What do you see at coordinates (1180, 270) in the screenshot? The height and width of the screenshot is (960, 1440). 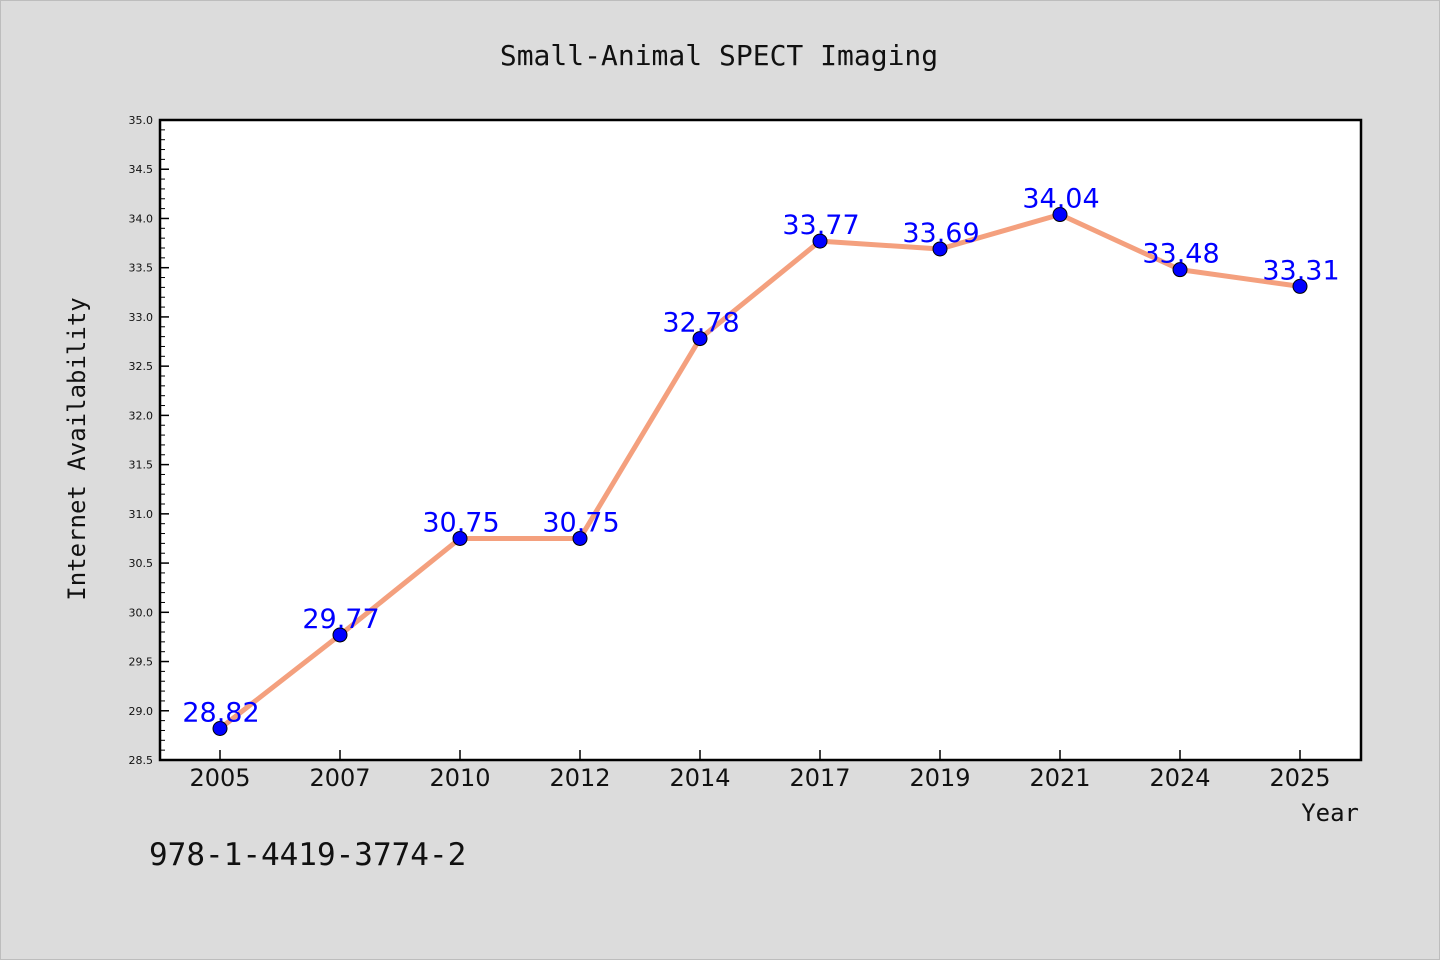 I see `data-point-2024` at bounding box center [1180, 270].